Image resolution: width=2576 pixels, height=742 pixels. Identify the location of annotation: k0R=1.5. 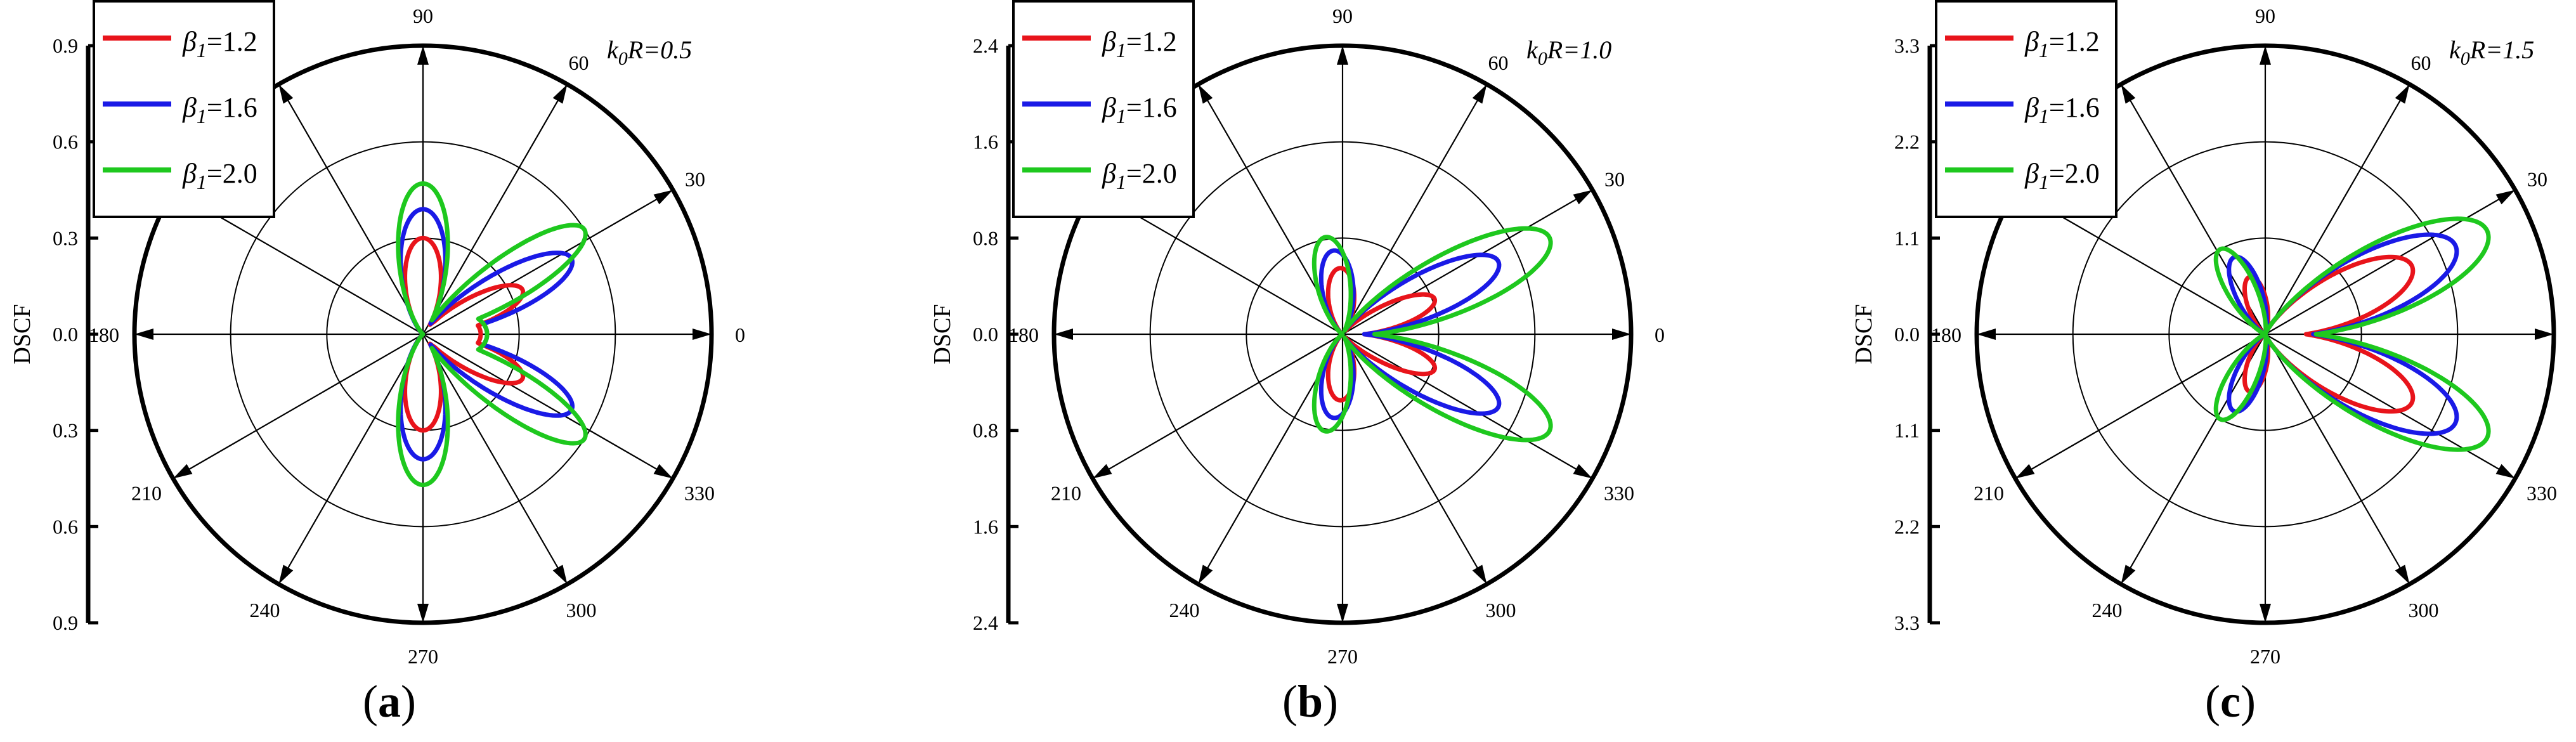
(2492, 52).